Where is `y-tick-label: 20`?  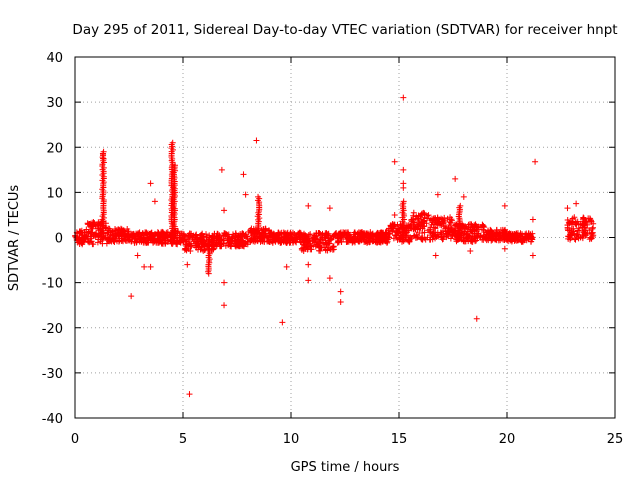
y-tick-label: 20 is located at coordinates (54, 148).